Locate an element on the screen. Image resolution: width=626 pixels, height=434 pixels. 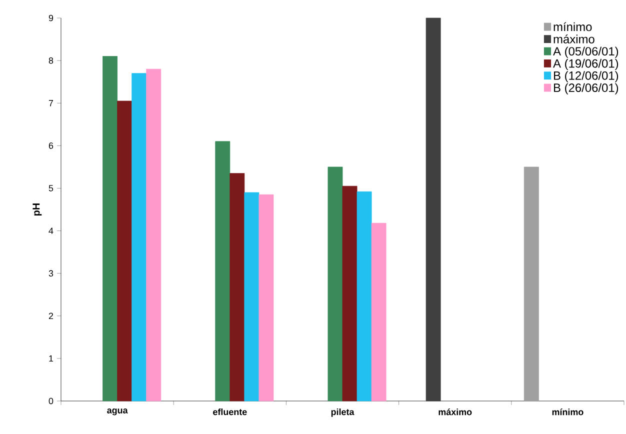
legend-label: máximo is located at coordinates (574, 39).